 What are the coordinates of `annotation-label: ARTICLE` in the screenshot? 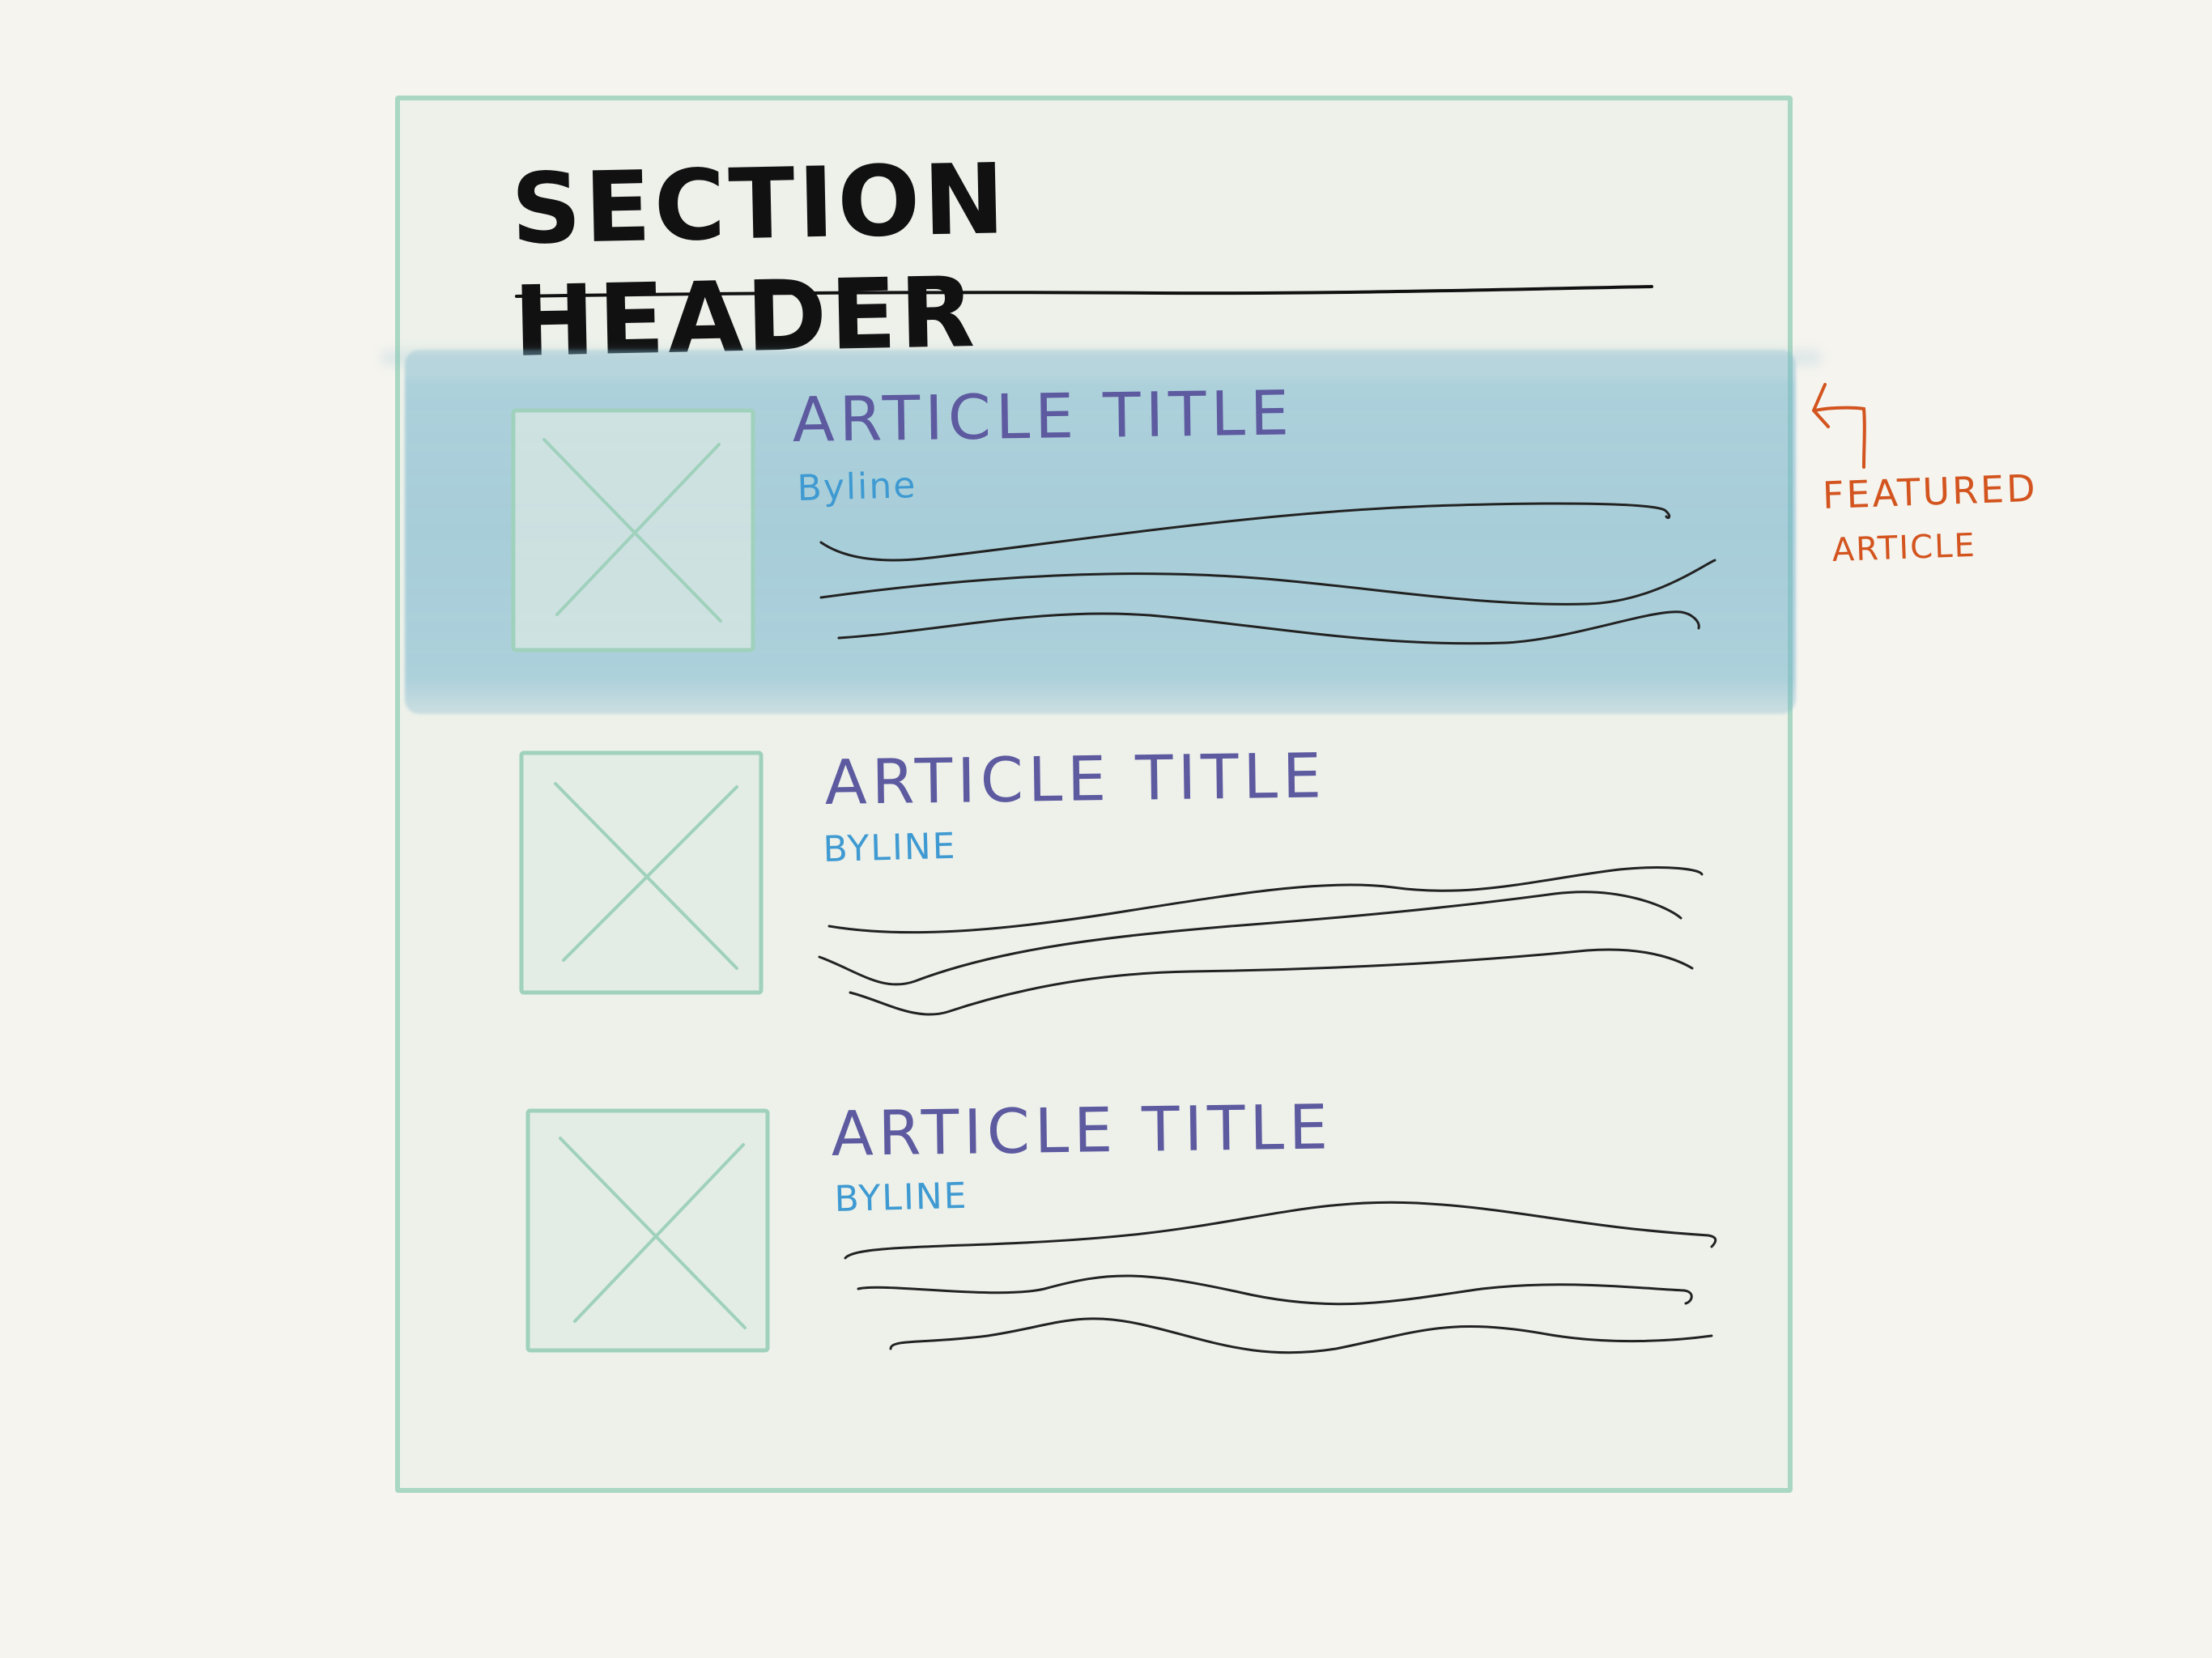 It's located at (1904, 547).